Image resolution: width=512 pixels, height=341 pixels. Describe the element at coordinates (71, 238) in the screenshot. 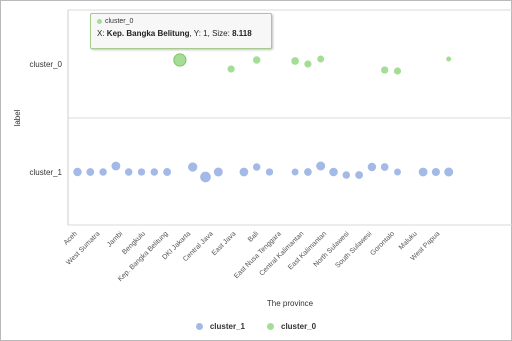

I see `x-tick-label: Aceh` at that location.